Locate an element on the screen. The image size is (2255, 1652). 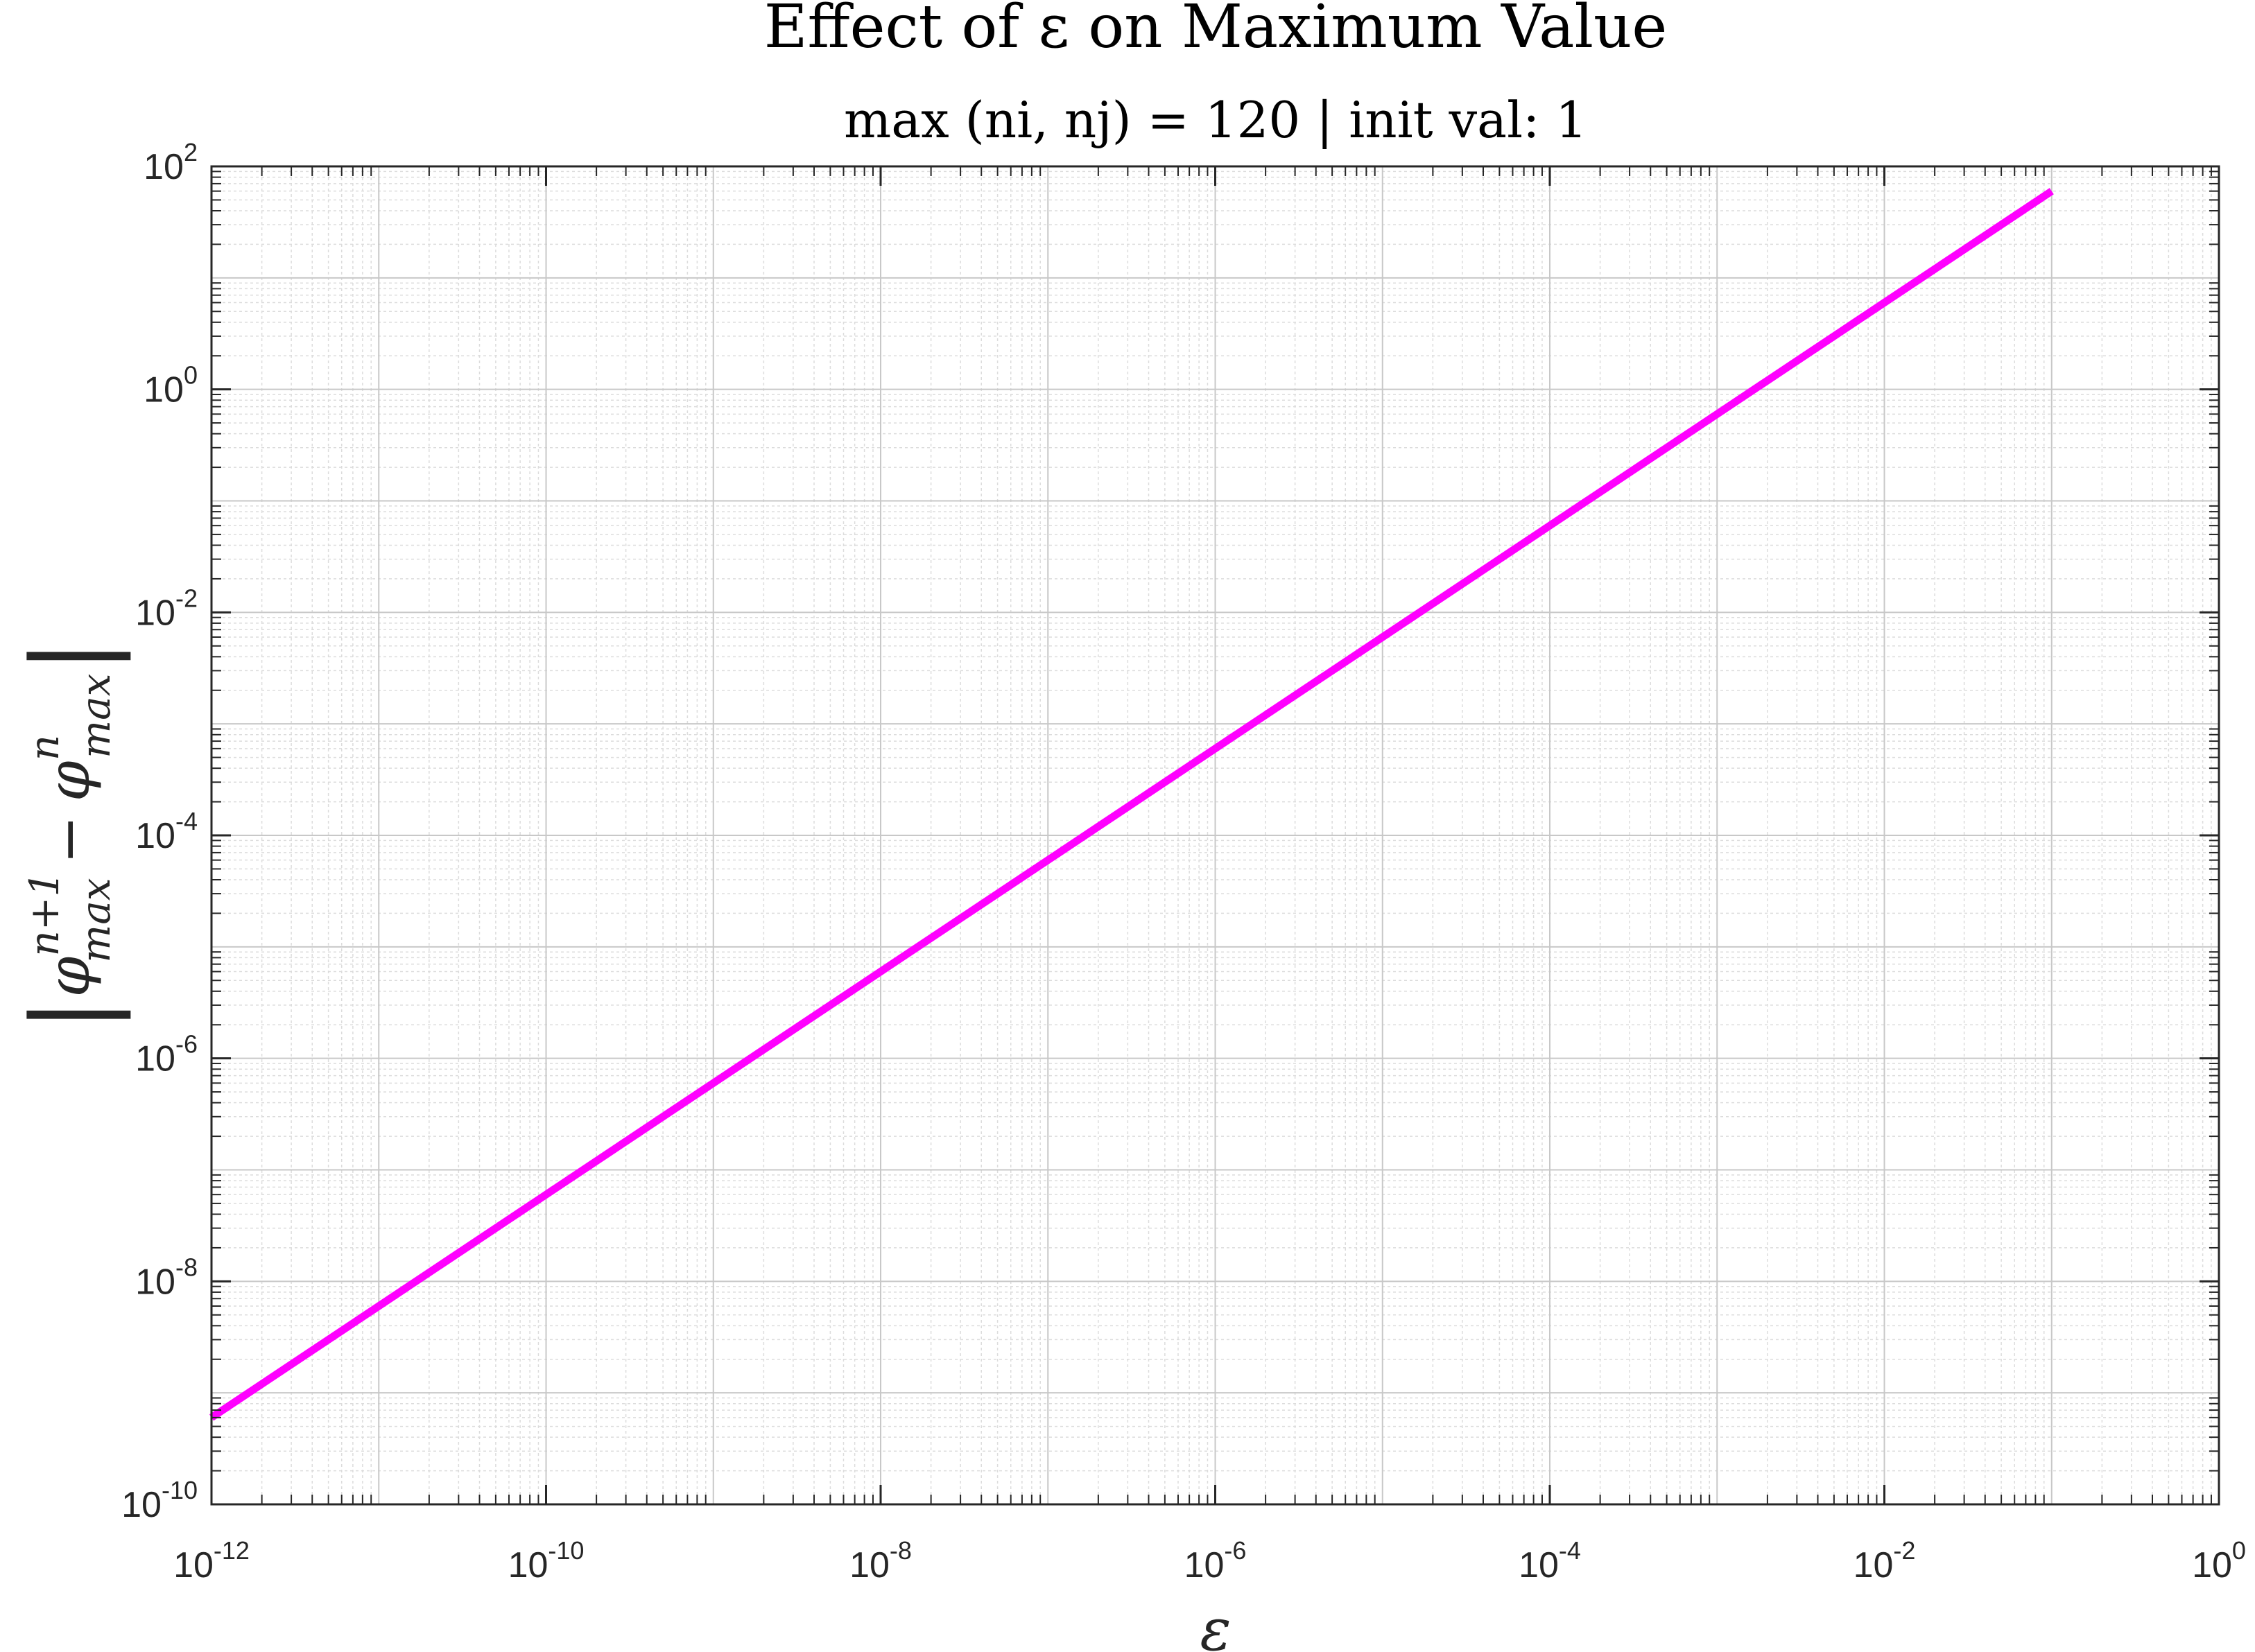
y-tick-label: 10⁻¹⁰ is located at coordinates (159, 1500).